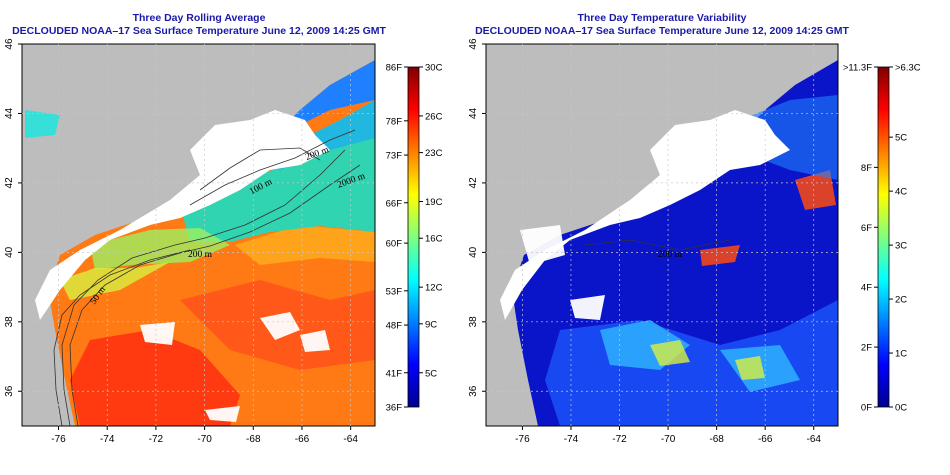 The height and width of the screenshot is (475, 950). I want to click on colorbar-label-f: 48F, so click(394, 326).